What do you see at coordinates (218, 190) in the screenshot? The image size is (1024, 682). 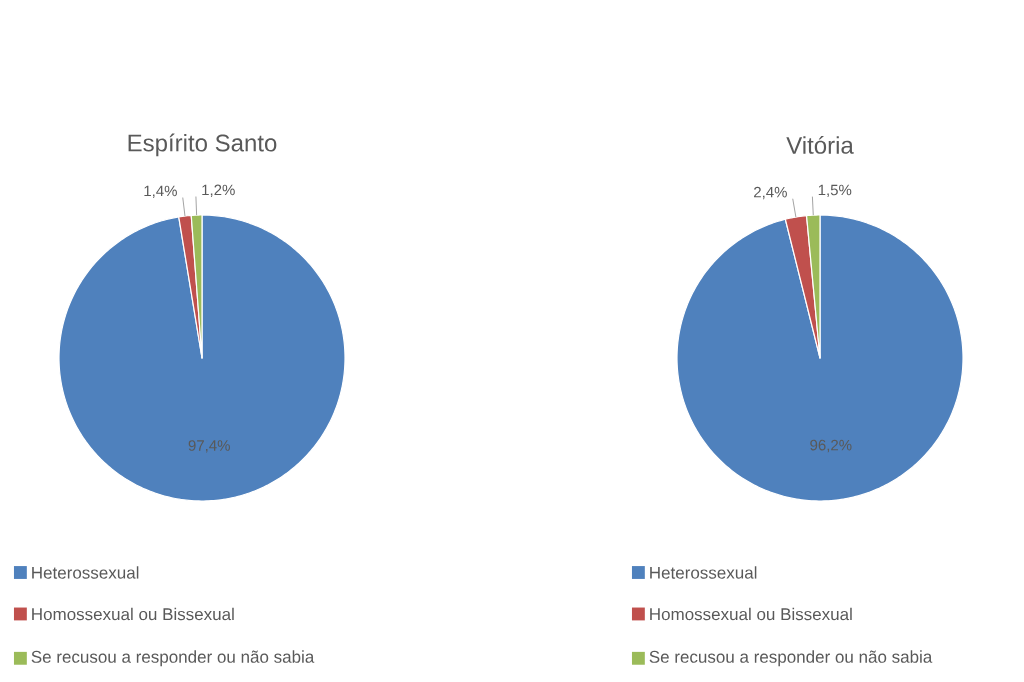 I see `data-label: 1,2%` at bounding box center [218, 190].